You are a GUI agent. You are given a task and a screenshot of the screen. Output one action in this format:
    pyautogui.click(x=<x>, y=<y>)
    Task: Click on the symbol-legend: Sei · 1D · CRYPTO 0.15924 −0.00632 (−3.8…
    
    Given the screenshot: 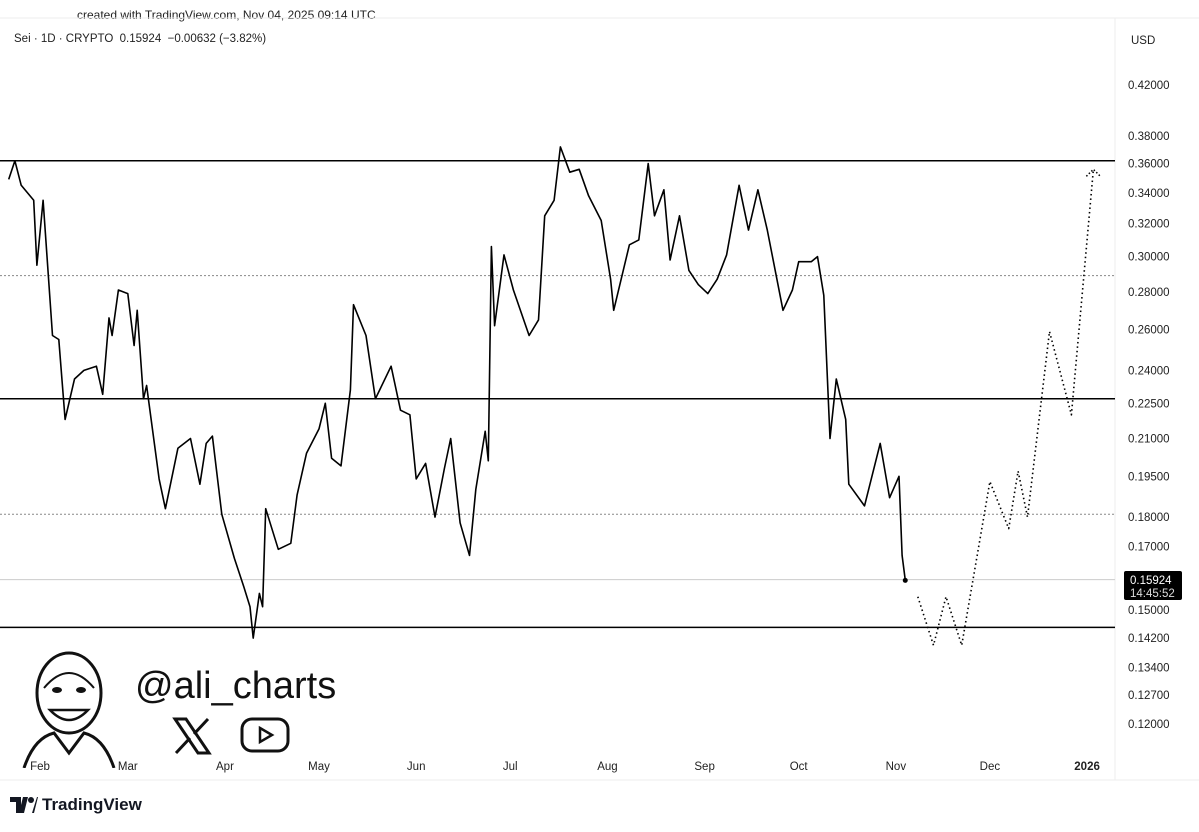 What is the action you would take?
    pyautogui.click(x=140, y=39)
    